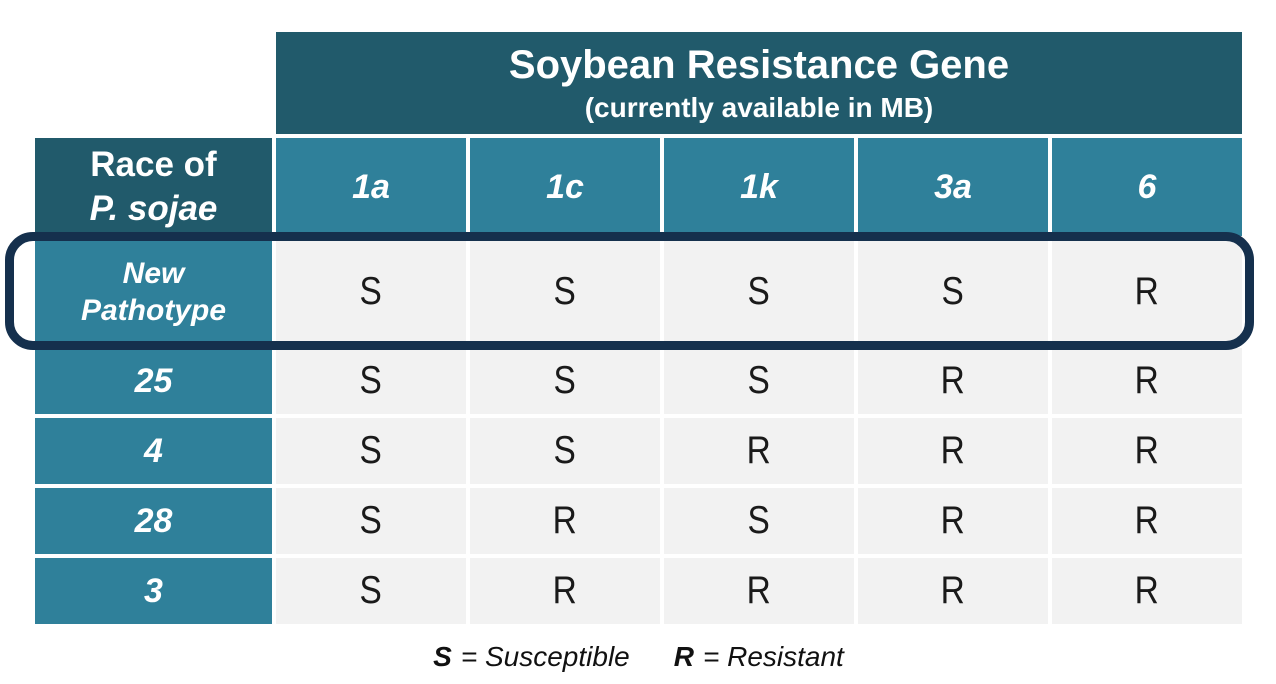 The height and width of the screenshot is (684, 1276). Describe the element at coordinates (153, 521) in the screenshot. I see `row-header-28: 28` at that location.